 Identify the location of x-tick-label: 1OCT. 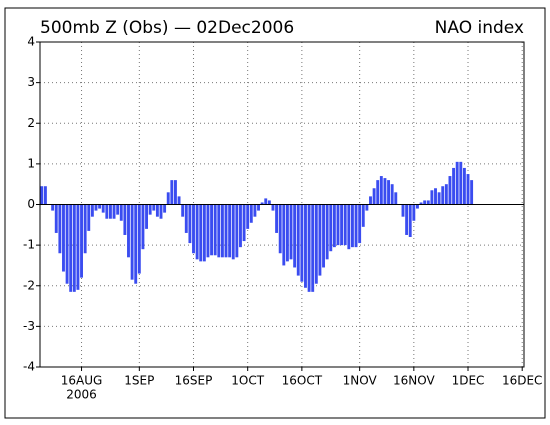
(247, 381).